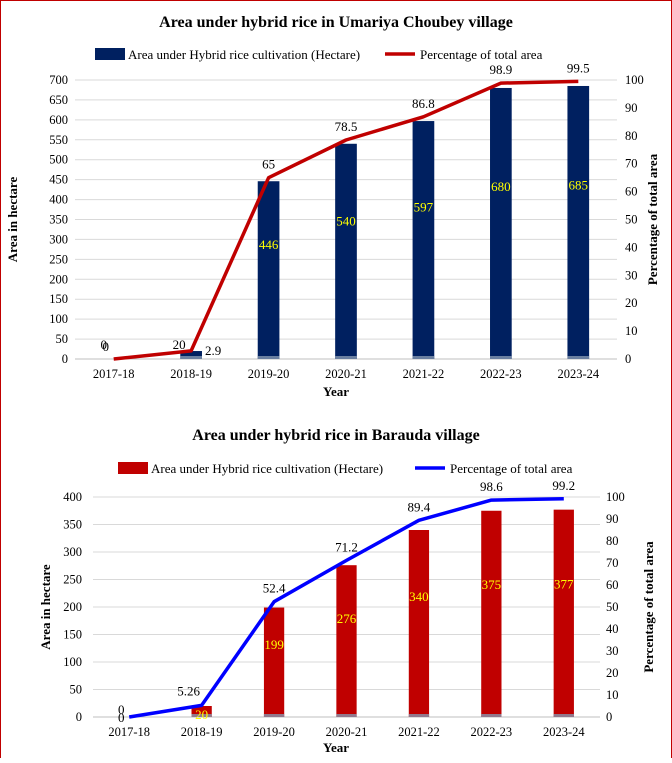 The image size is (672, 763). I want to click on line-value-label: 99.2, so click(563, 485).